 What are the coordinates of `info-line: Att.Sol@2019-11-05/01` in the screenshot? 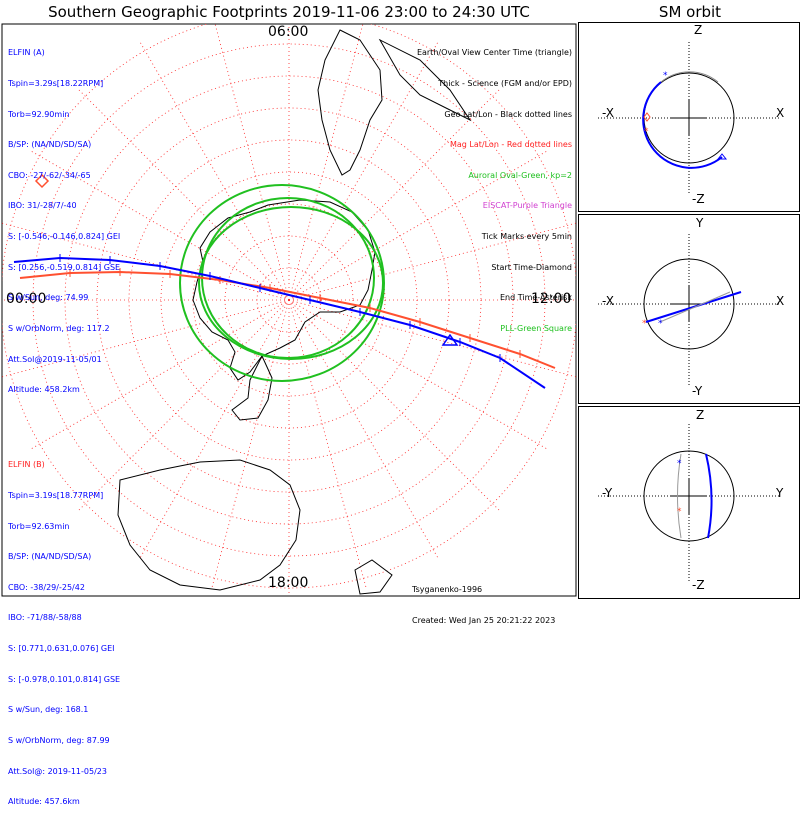 It's located at (55, 359).